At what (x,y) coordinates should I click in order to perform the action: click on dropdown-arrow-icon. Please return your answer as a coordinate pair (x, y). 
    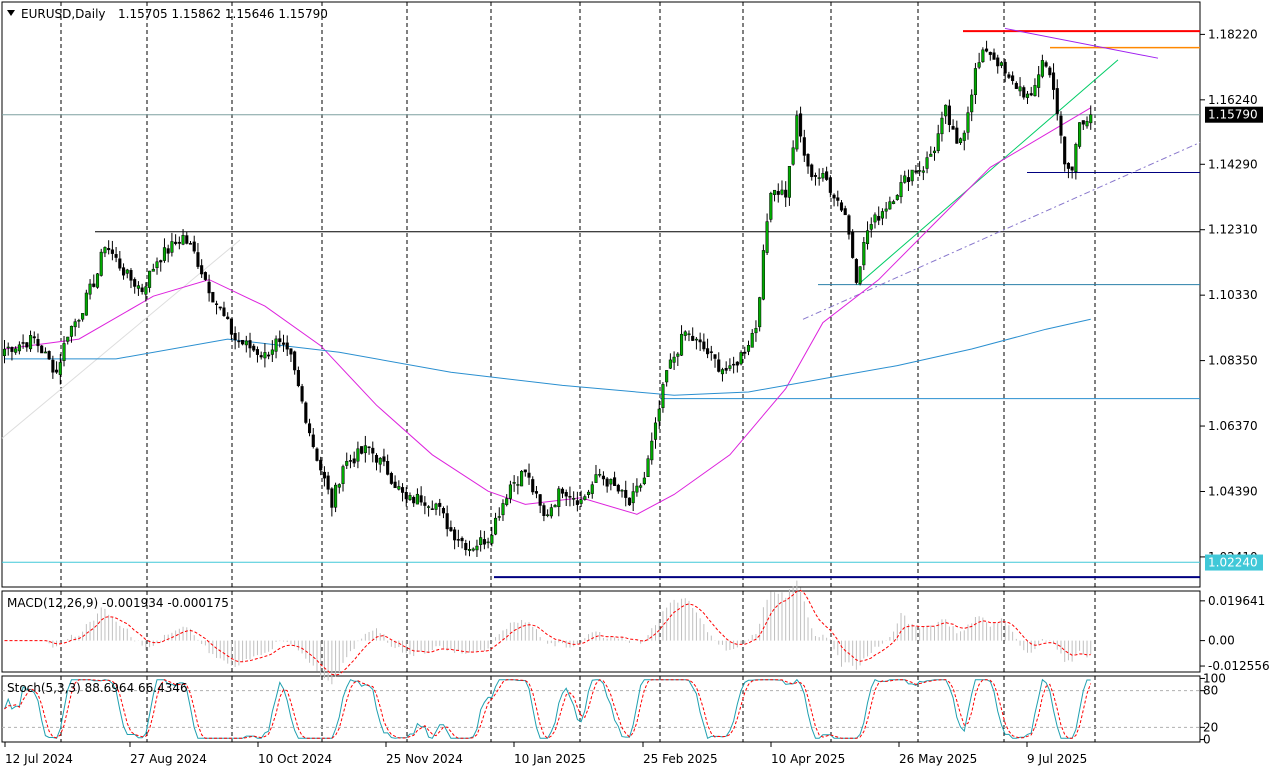
    Looking at the image, I should click on (11, 13).